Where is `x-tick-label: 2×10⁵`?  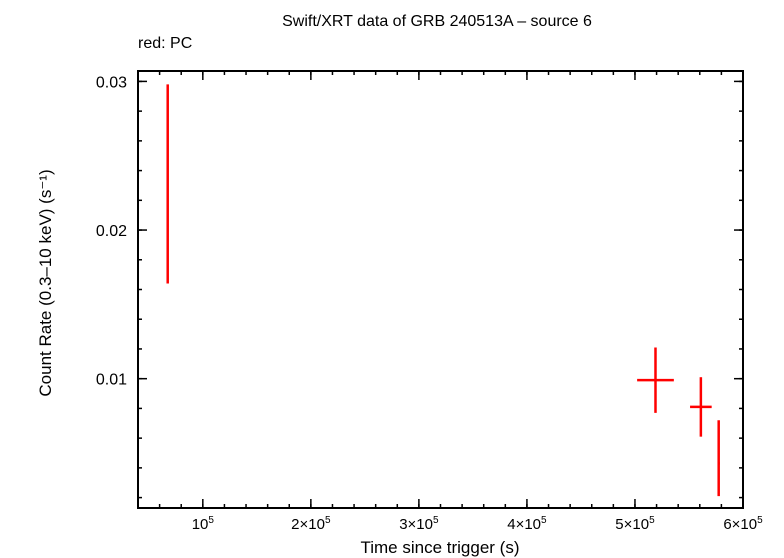 x-tick-label: 2×10⁵ is located at coordinates (311, 524).